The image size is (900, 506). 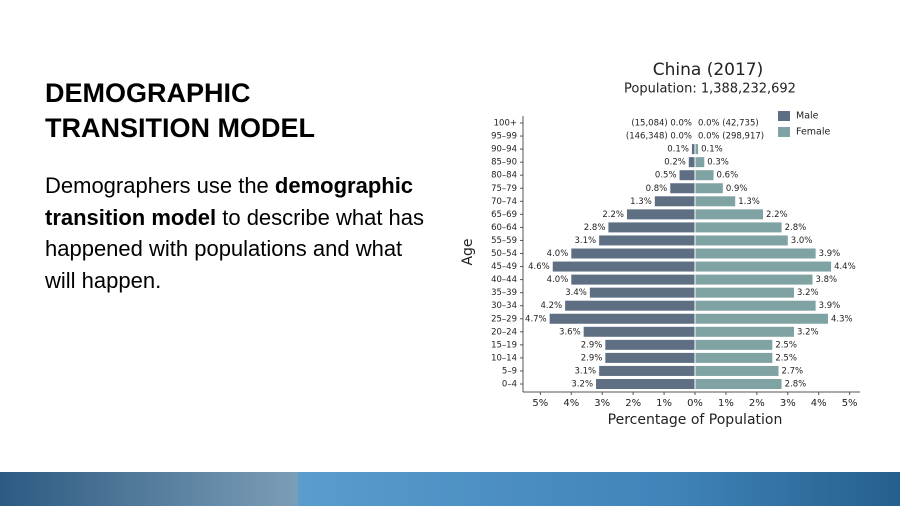 I want to click on y-tick-label: 10–14, so click(x=504, y=358).